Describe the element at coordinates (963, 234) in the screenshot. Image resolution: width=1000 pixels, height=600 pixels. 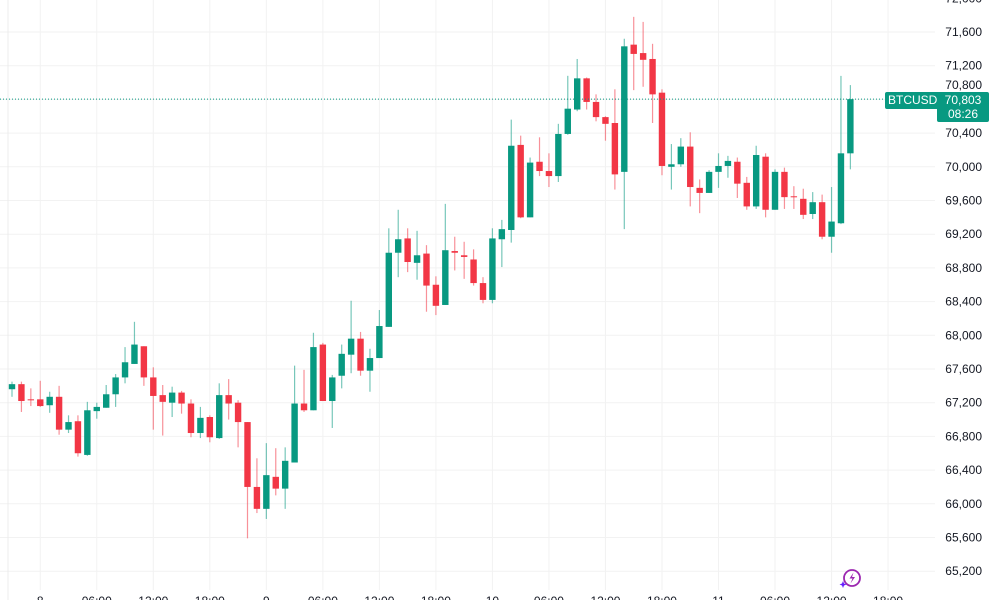
I see `y-tick-label: 69,200` at that location.